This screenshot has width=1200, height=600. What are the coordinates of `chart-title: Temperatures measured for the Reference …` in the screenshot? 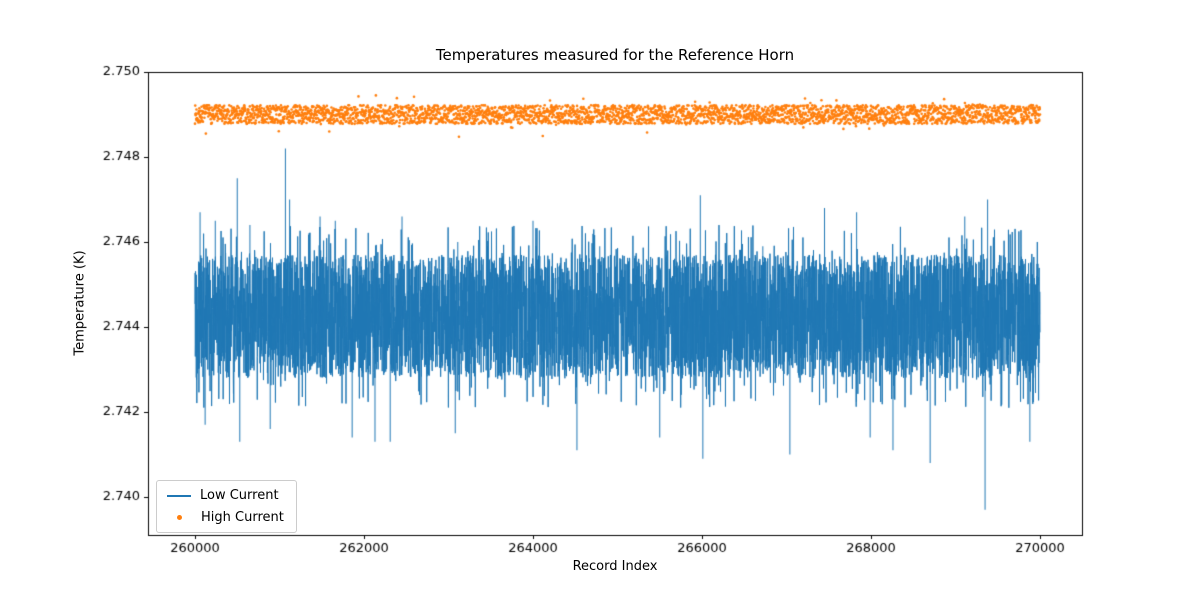 It's located at (615, 55).